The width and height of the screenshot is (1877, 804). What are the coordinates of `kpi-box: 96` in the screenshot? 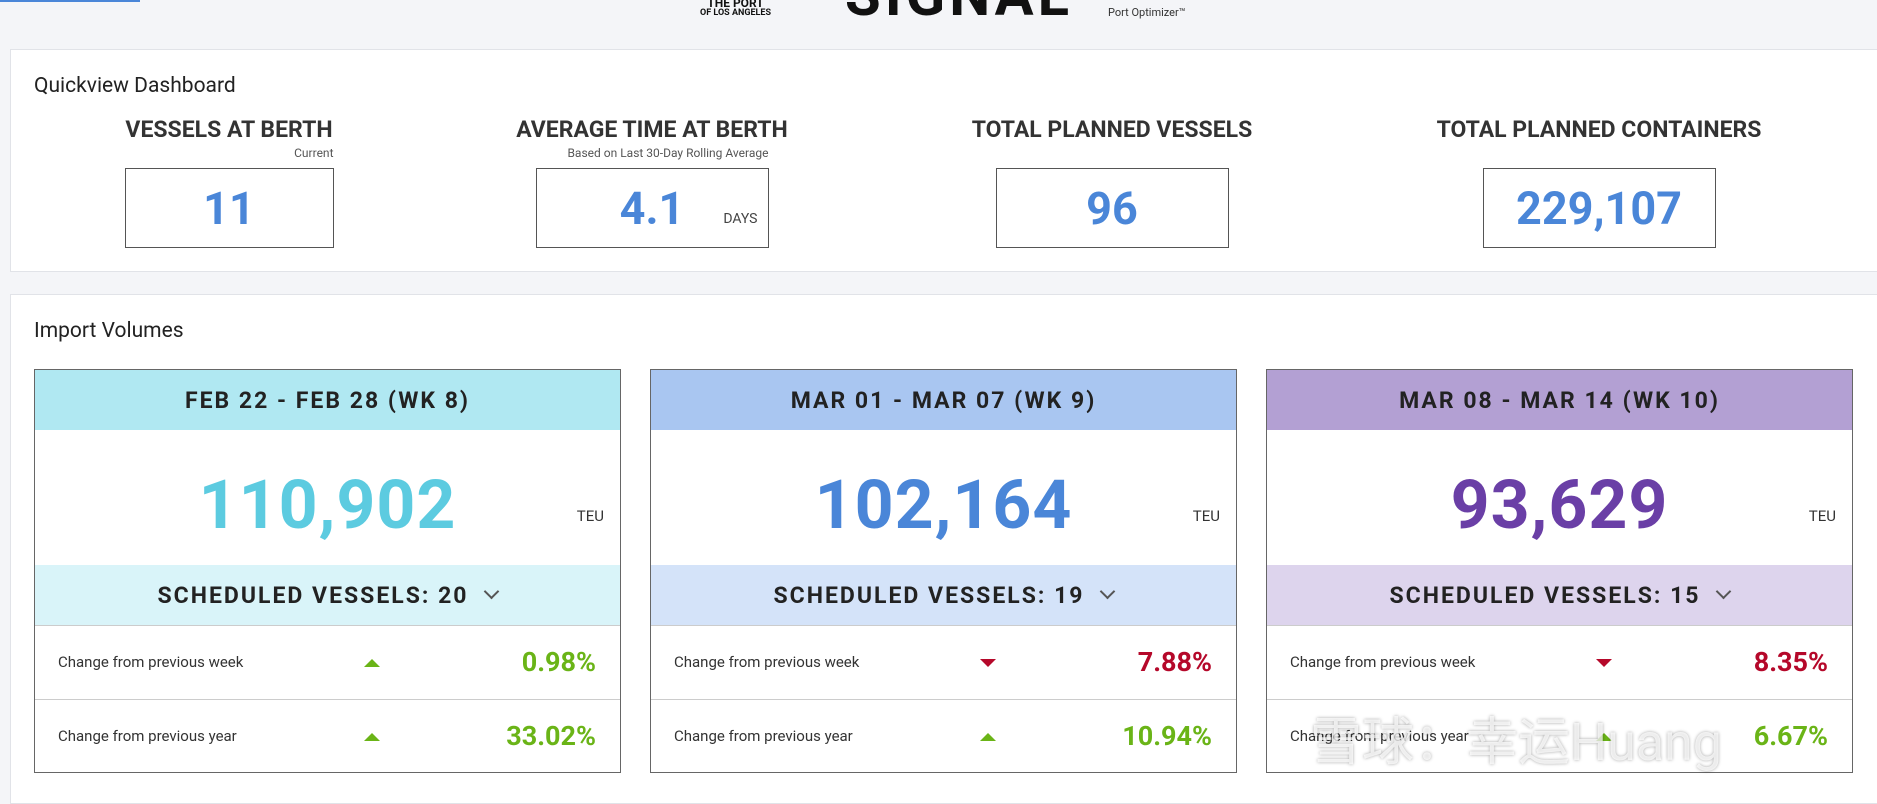 It's located at (1112, 208).